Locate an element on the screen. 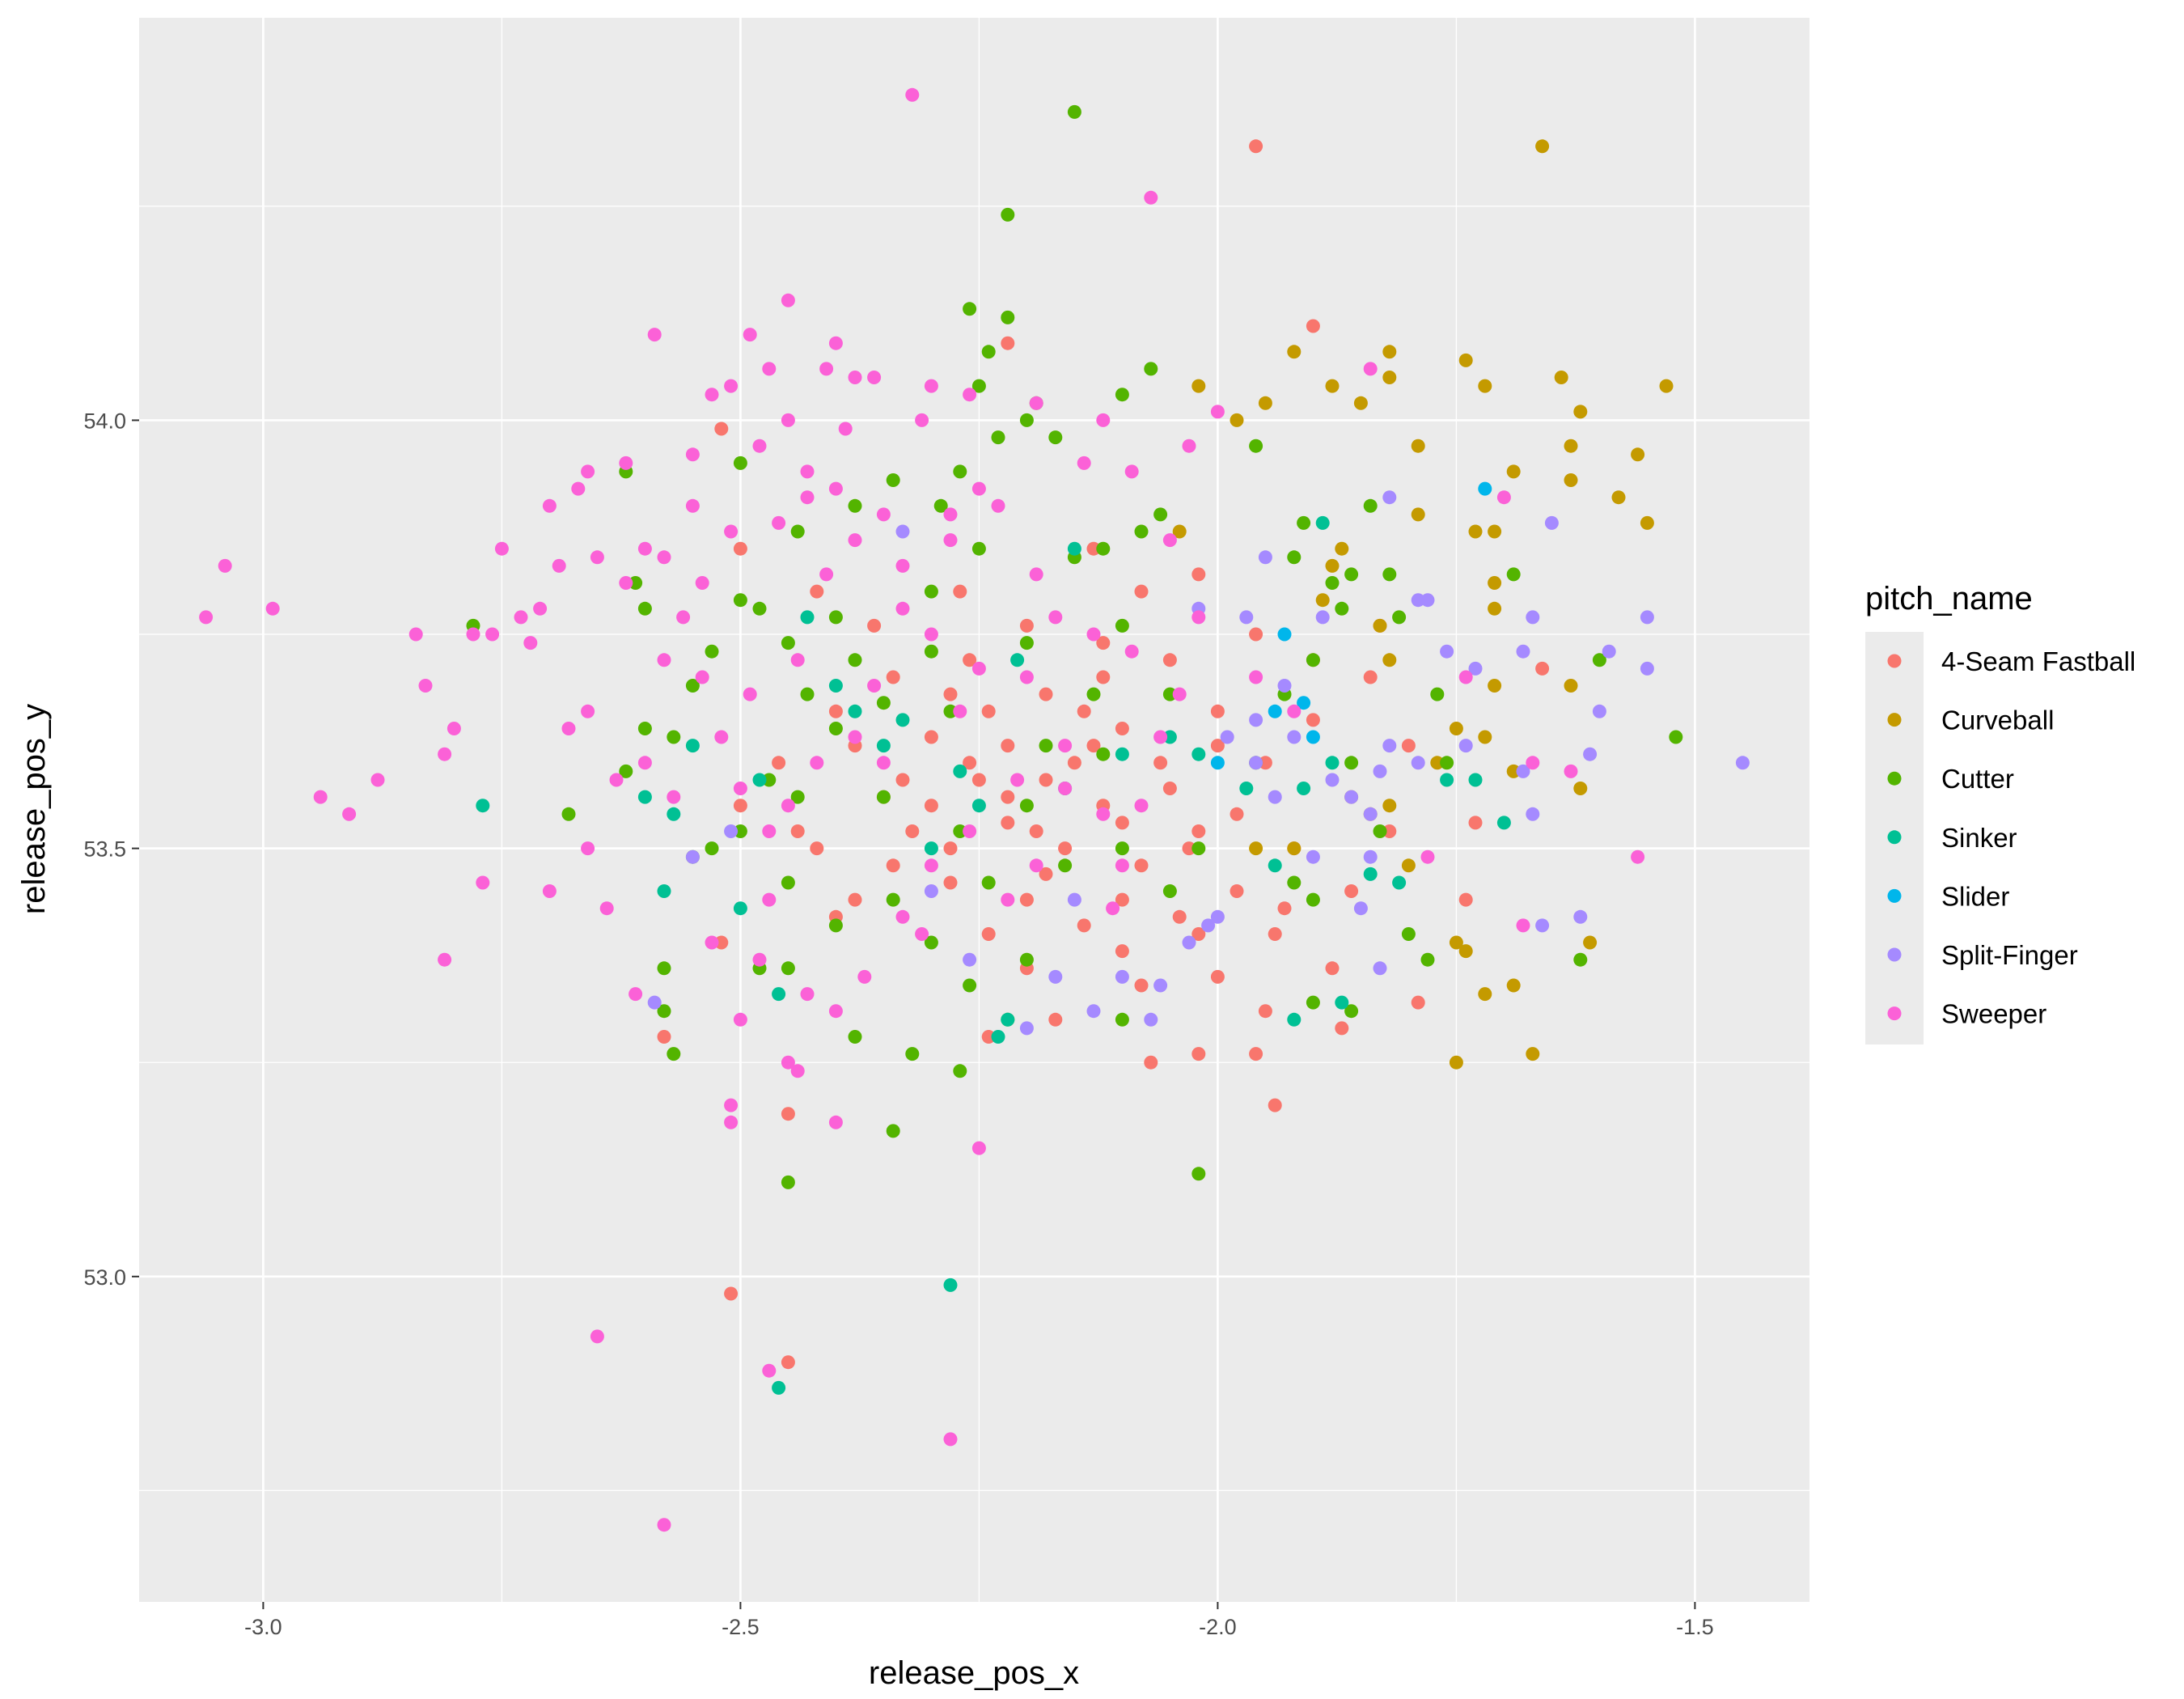 Image resolution: width=2184 pixels, height=1699 pixels. y-tick-label: 53.0 is located at coordinates (104, 1277).